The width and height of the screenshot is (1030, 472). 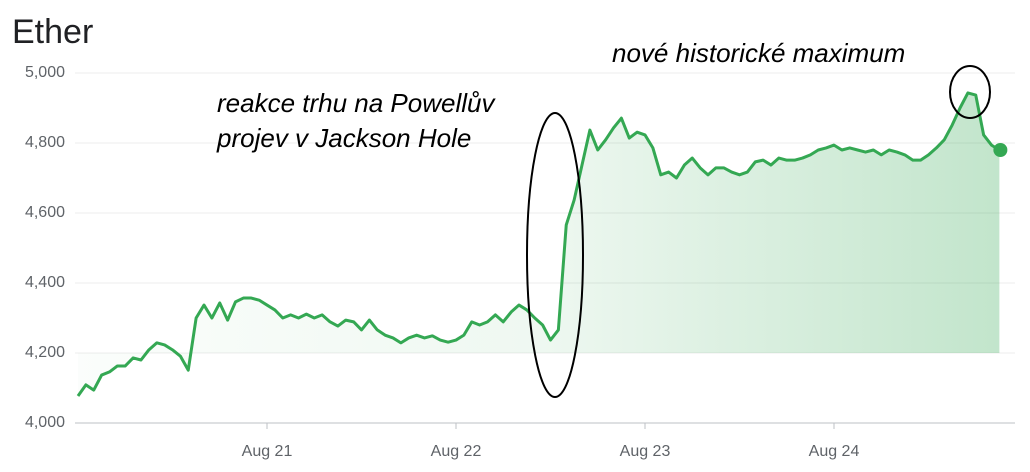 I want to click on y-tick-label: 5,000, so click(x=45, y=72).